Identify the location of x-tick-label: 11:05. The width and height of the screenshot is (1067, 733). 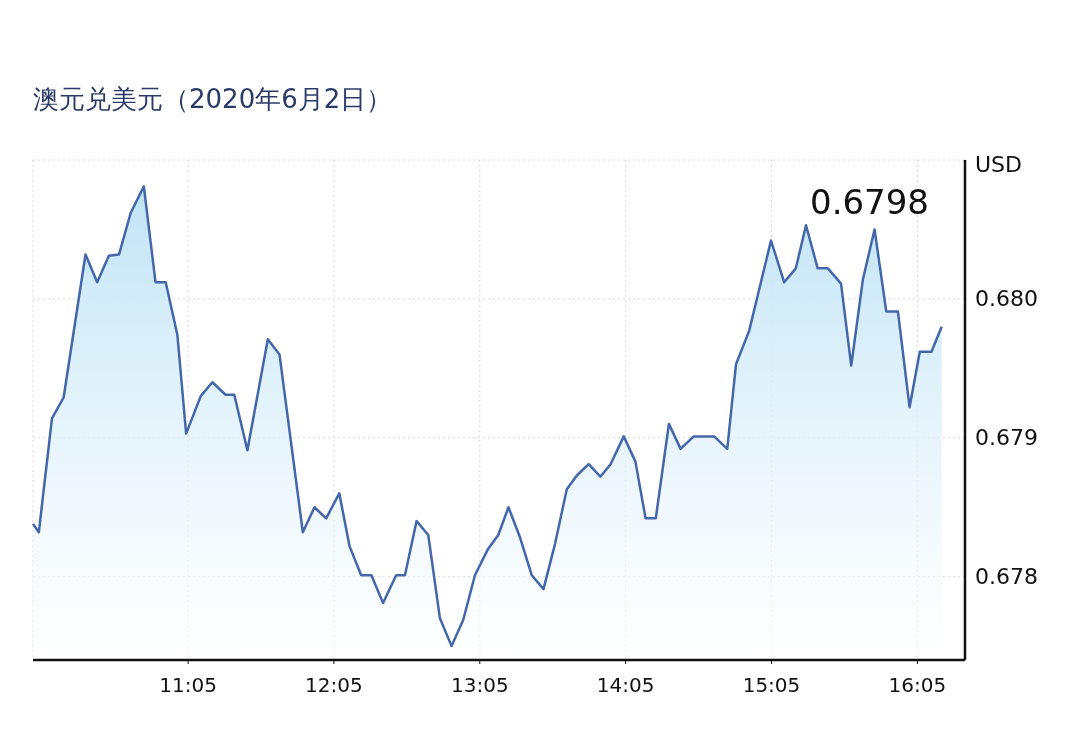
(188, 685).